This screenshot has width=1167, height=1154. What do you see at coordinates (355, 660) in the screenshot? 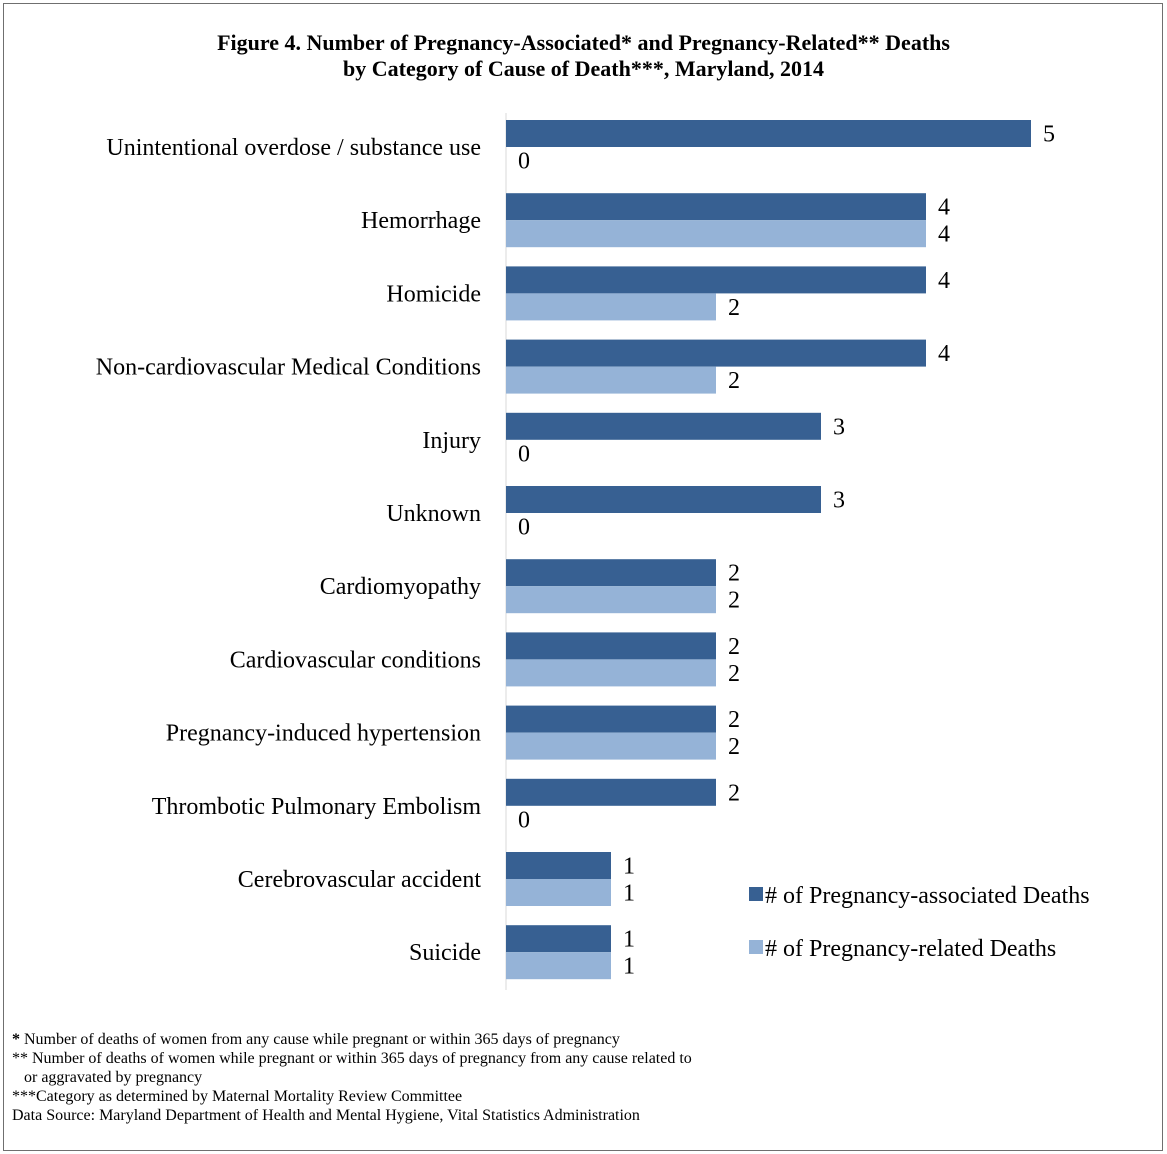
I see `category-label: Cardiovascular conditions` at bounding box center [355, 660].